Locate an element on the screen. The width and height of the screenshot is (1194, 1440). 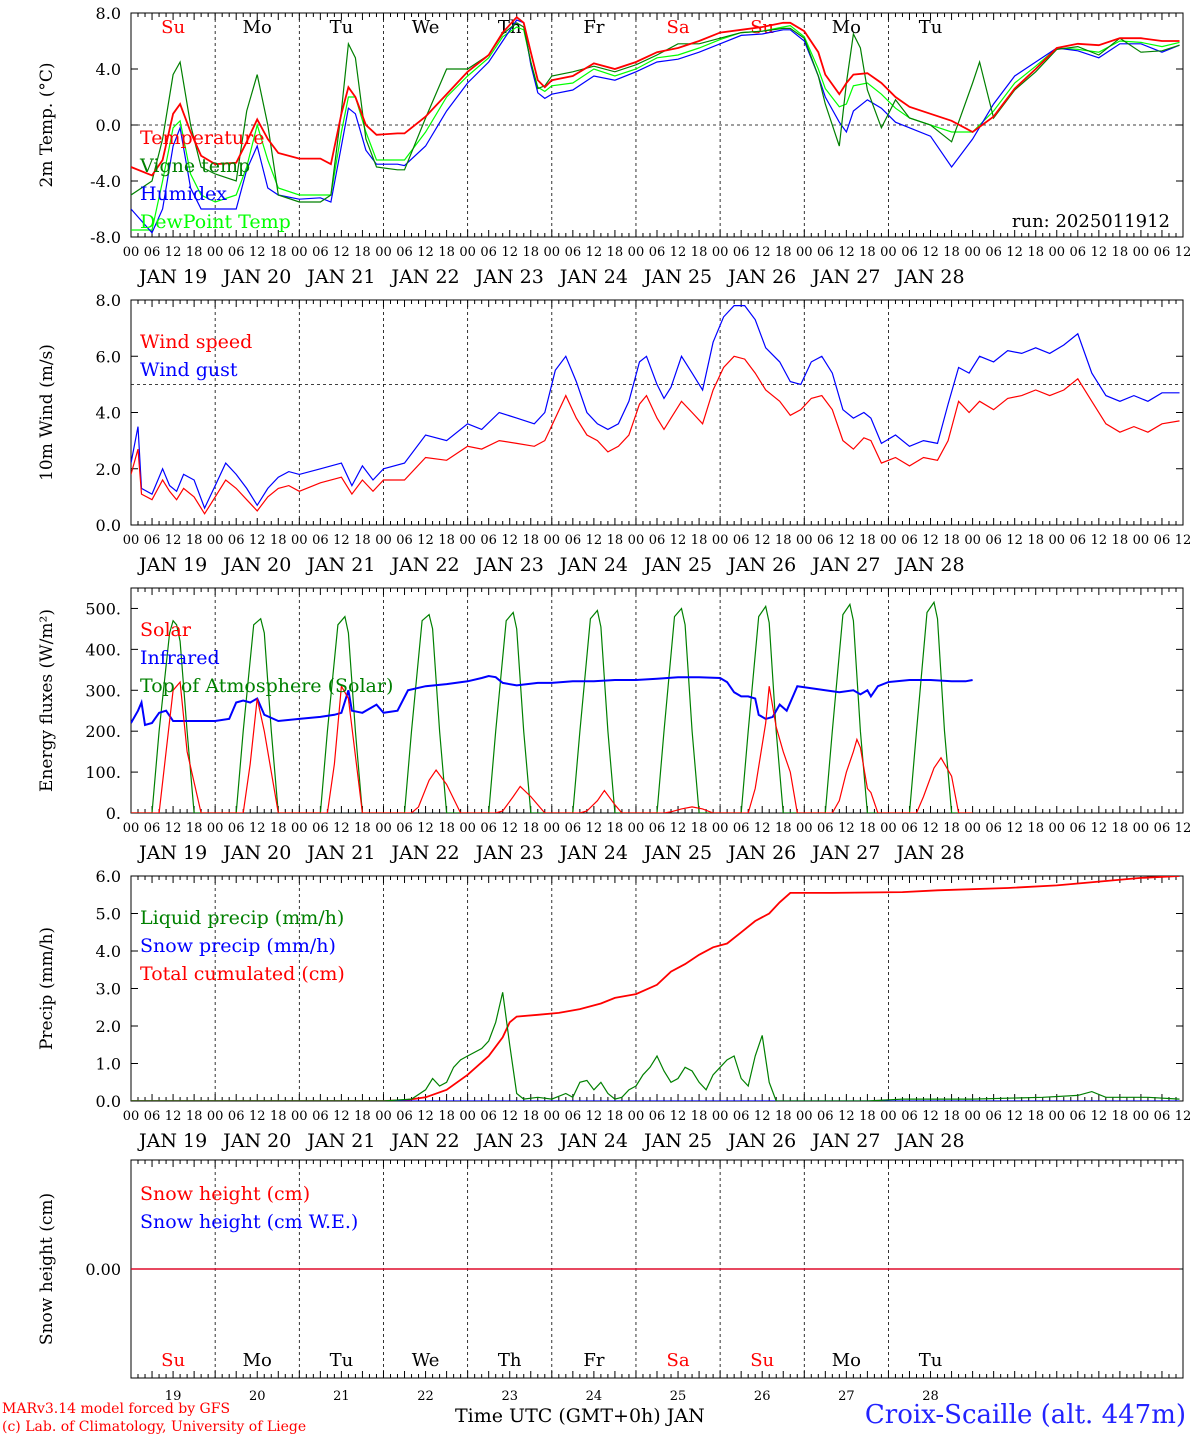
run-annotation: run: 2025011912 is located at coordinates (1091, 221).